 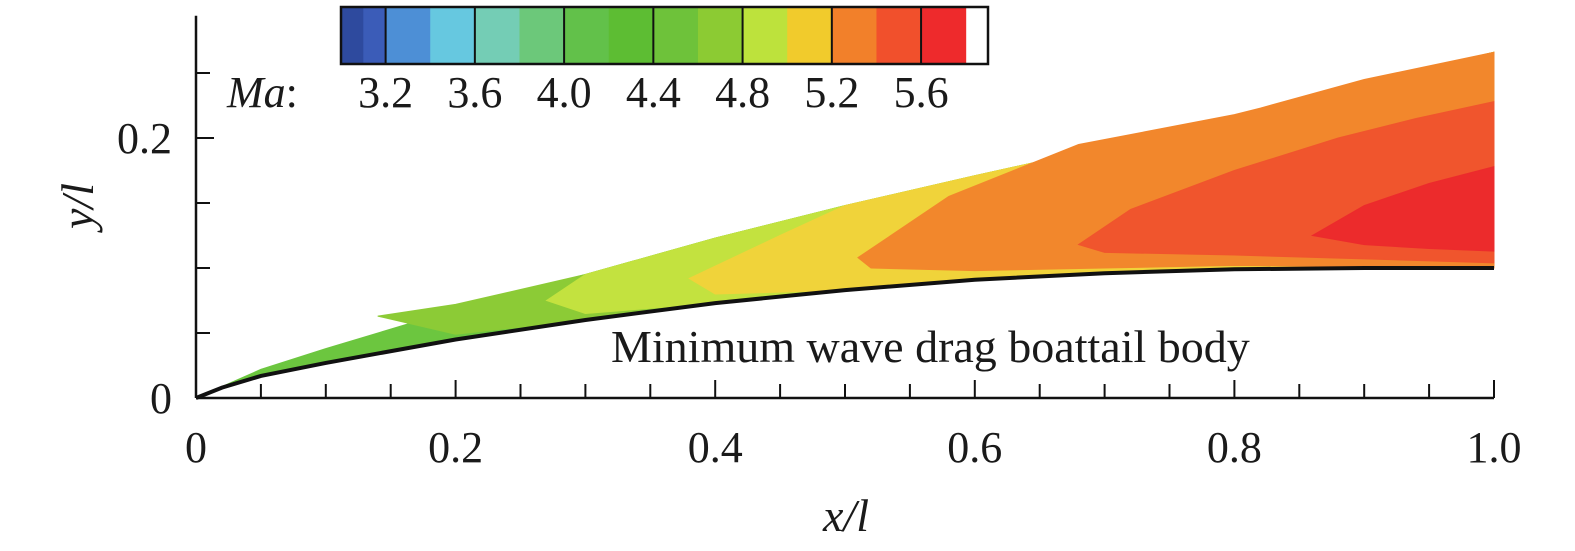 I want to click on x-tick-label: 0, so click(x=196, y=447).